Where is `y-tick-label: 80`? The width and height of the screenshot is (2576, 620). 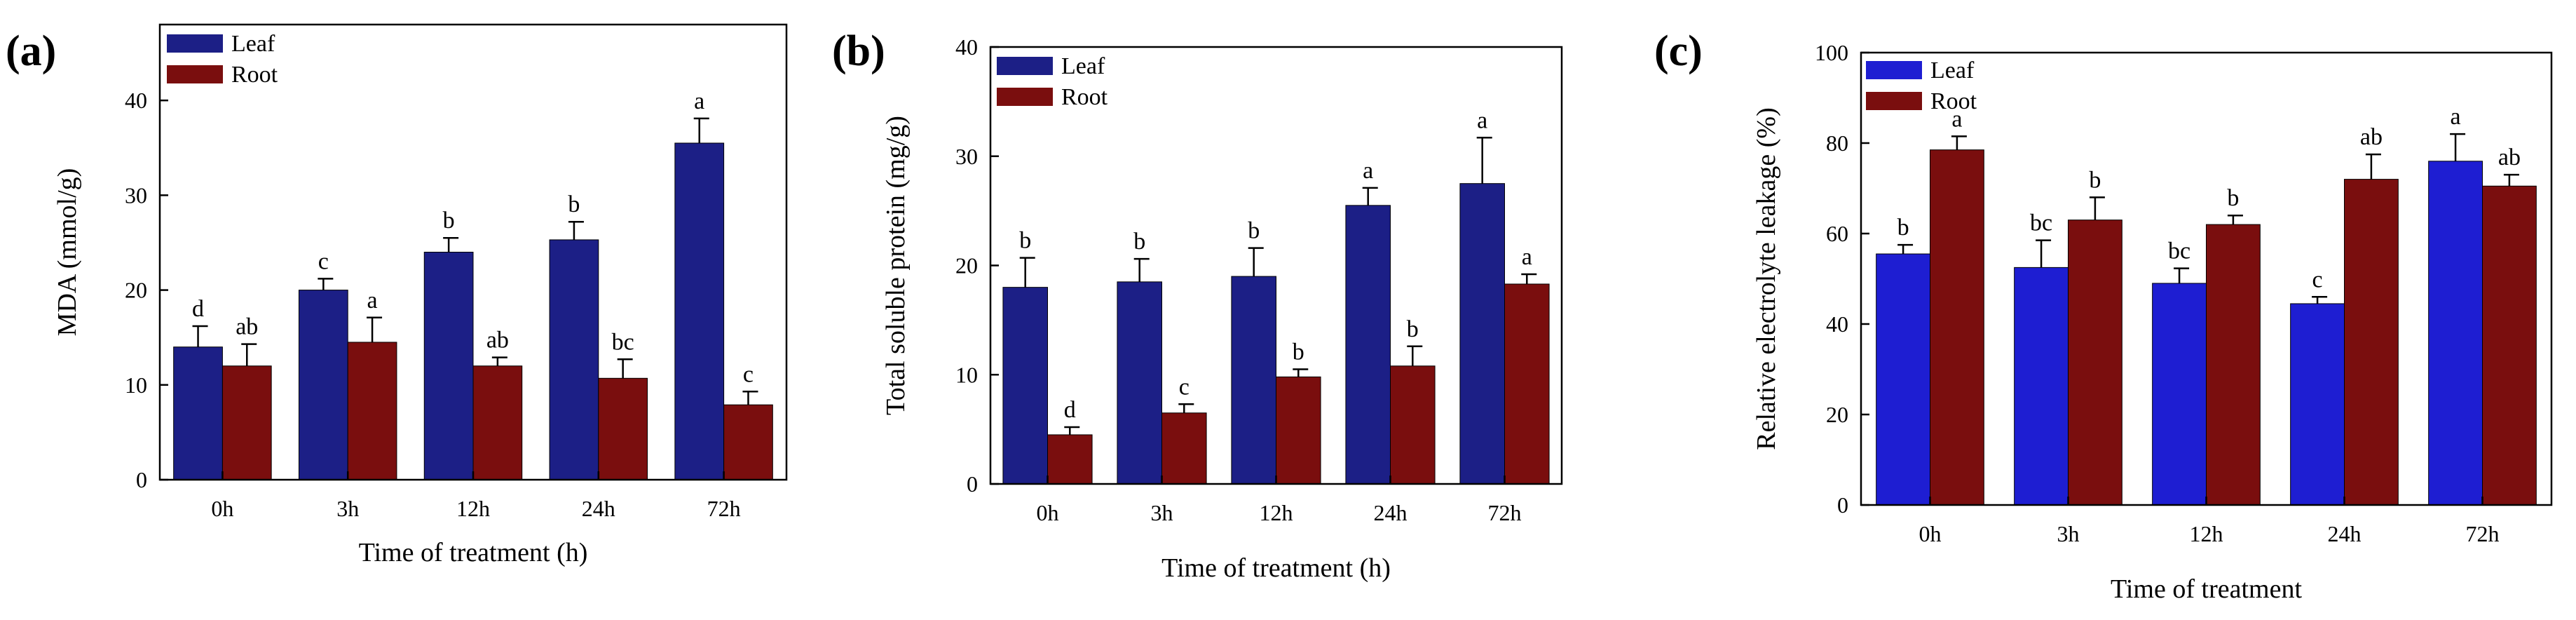 y-tick-label: 80 is located at coordinates (1837, 143).